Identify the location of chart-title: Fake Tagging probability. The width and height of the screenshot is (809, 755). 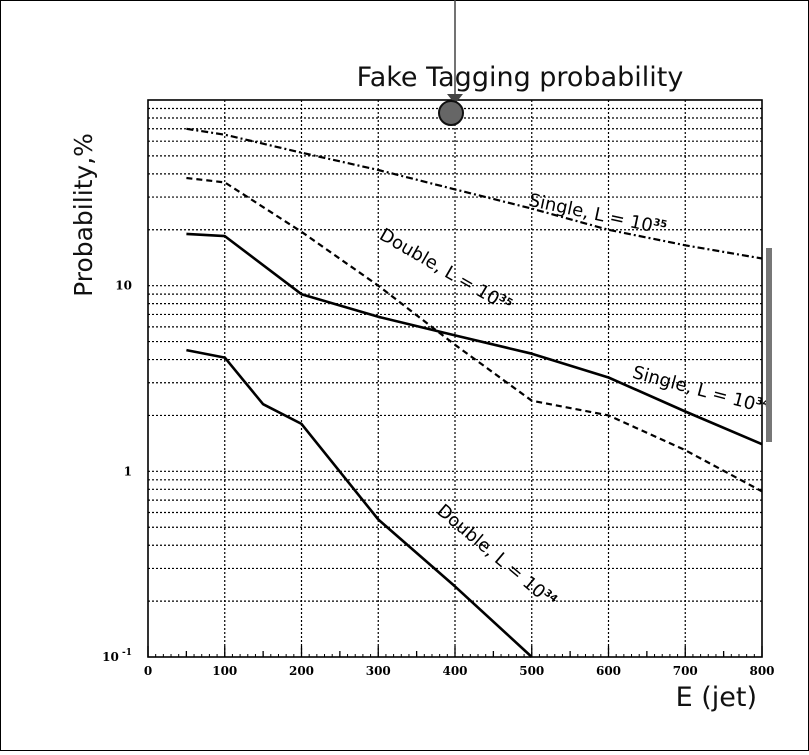
(520, 77).